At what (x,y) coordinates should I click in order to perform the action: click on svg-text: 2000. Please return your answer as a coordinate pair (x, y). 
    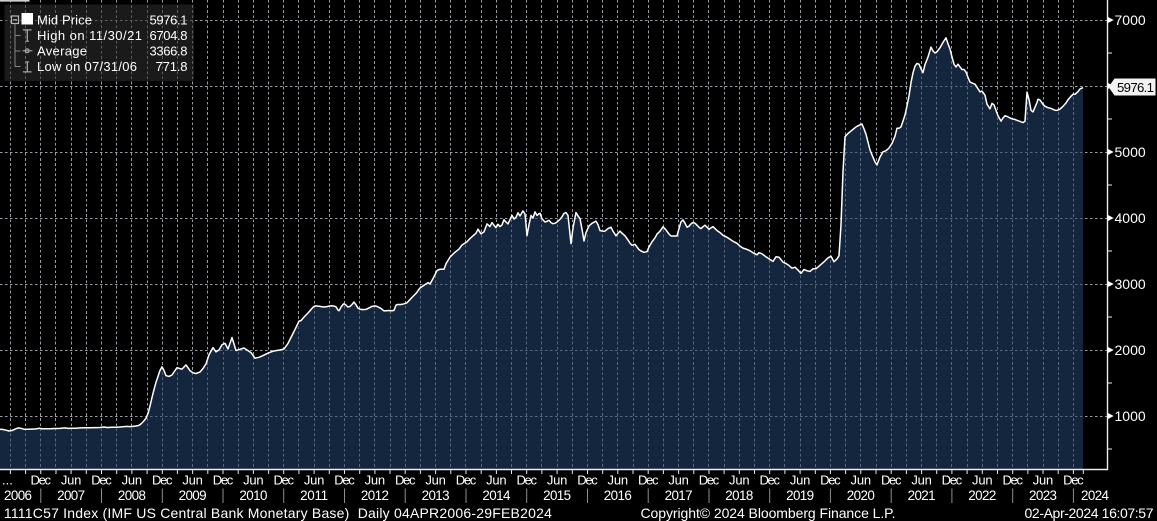
    Looking at the image, I should click on (1130, 350).